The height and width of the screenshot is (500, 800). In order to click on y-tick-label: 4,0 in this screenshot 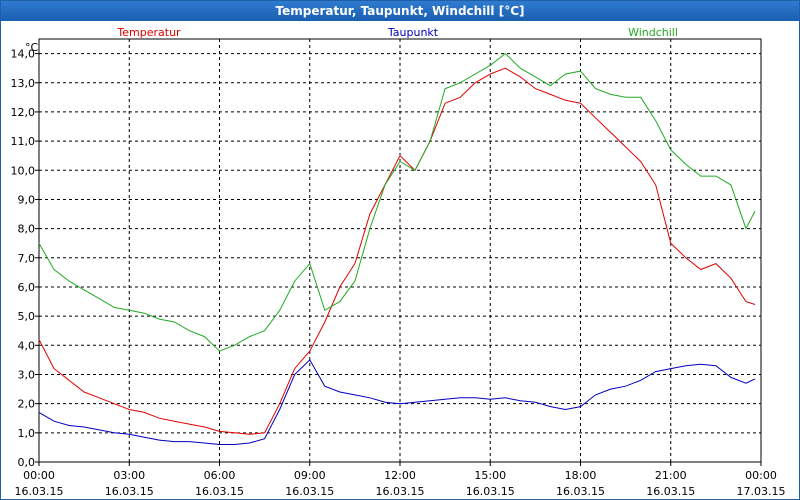, I will do `click(27, 345)`.